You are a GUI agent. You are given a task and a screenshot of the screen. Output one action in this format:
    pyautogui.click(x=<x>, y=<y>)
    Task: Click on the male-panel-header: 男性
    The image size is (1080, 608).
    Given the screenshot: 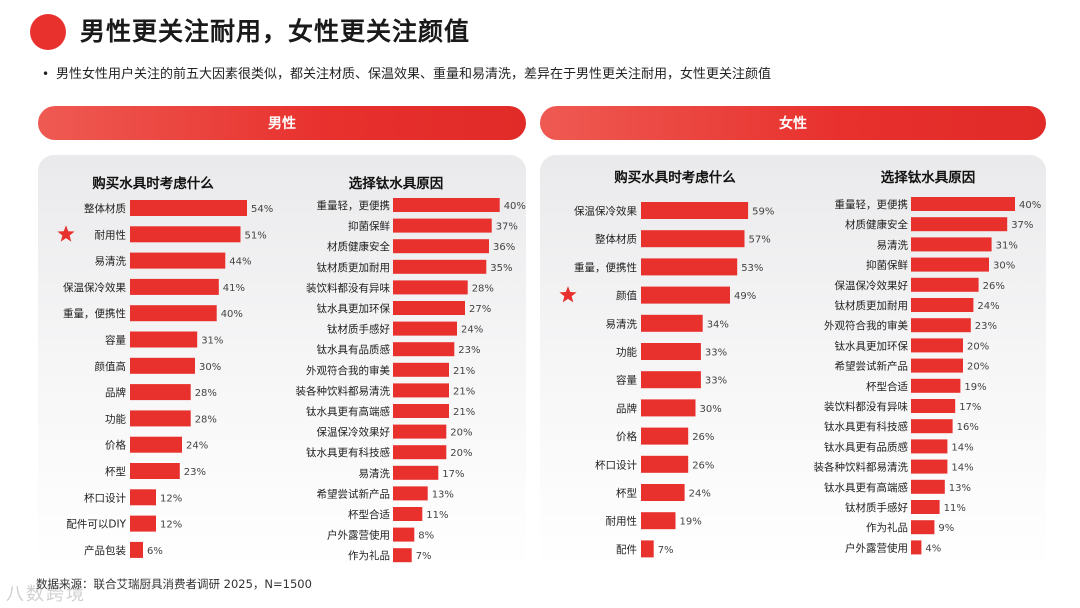 What is the action you would take?
    pyautogui.click(x=282, y=123)
    